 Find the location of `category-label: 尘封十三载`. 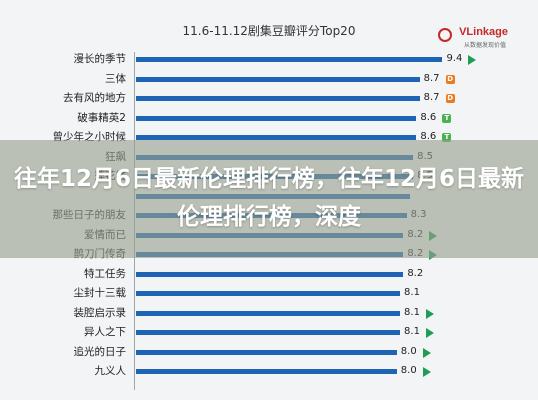

category-label: 尘封十三载 is located at coordinates (100, 293).